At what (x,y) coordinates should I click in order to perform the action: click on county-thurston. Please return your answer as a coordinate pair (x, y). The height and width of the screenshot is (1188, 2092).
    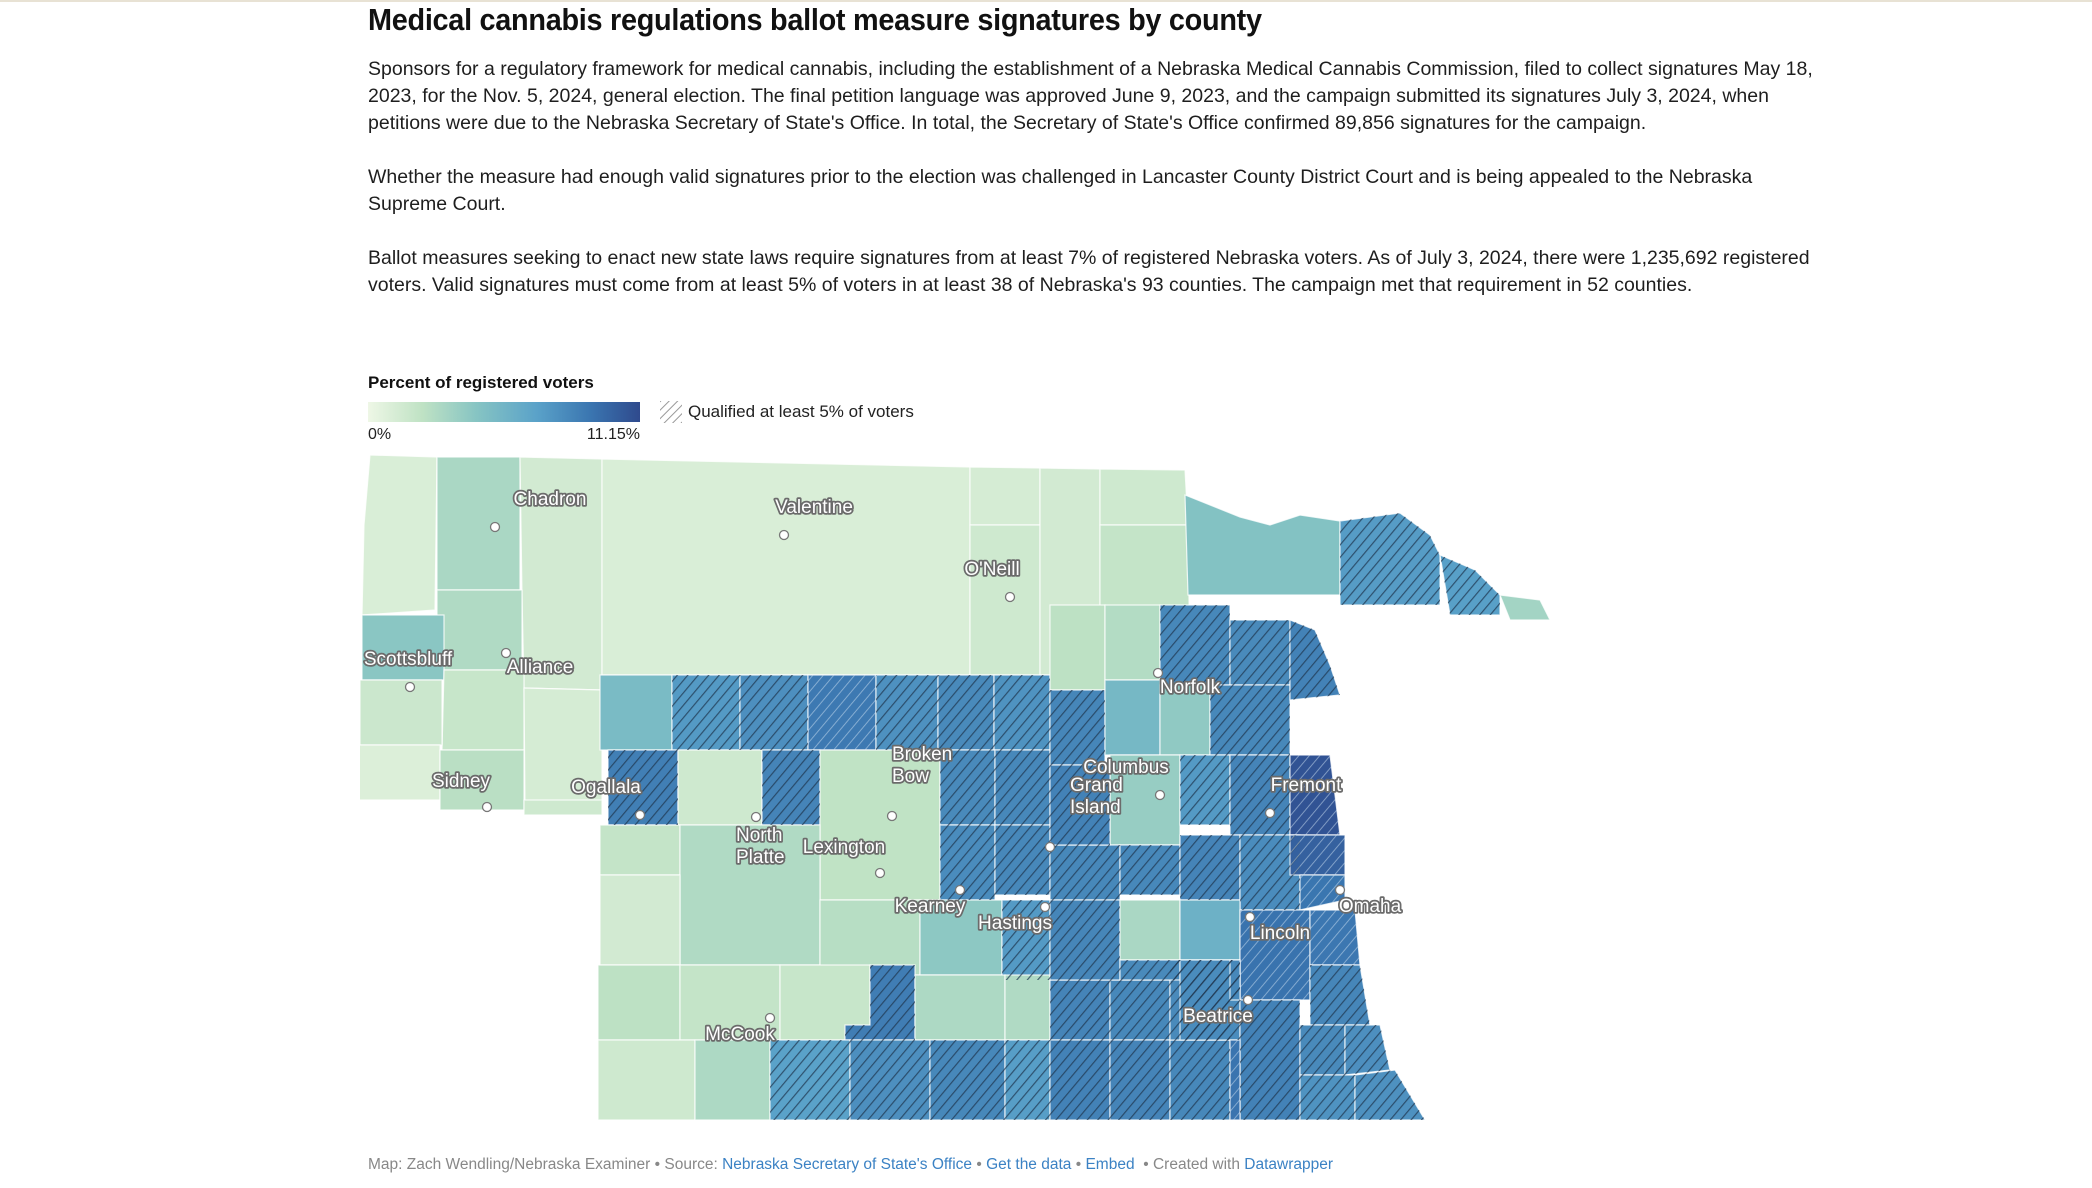
    Looking at the image, I should click on (1260, 652).